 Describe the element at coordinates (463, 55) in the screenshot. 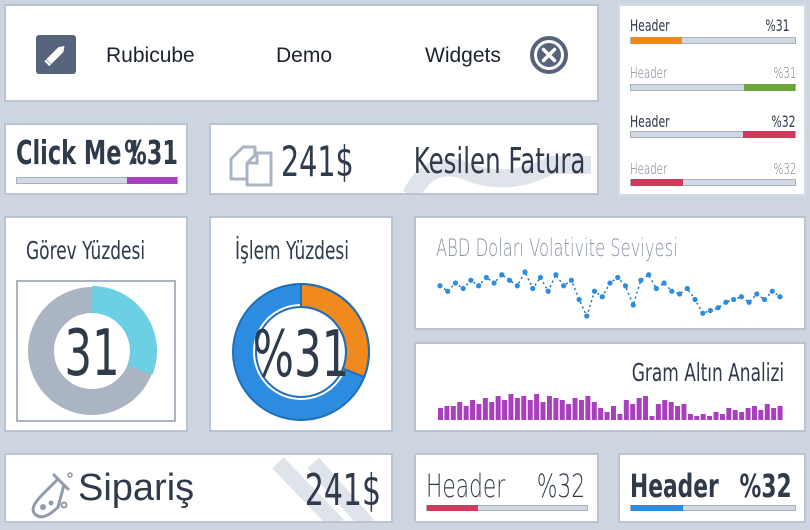

I see `nav-item-widgets: Widgets` at that location.